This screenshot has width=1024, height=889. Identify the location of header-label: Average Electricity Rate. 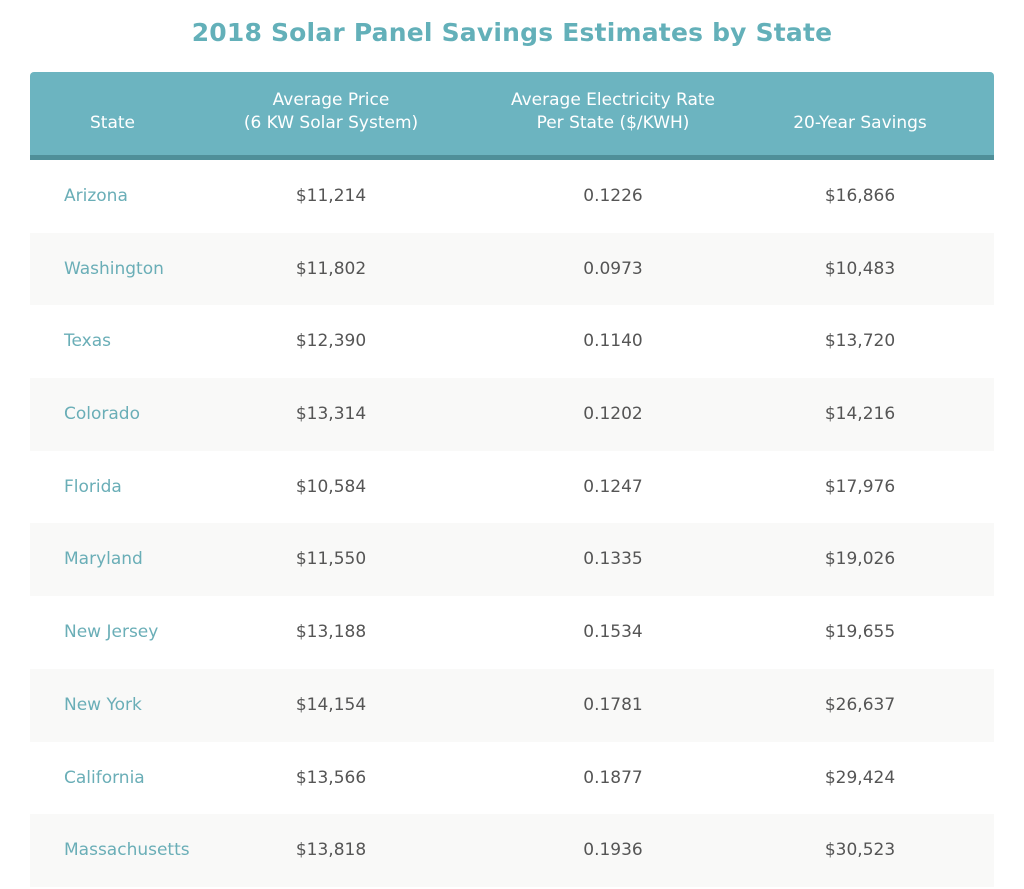
(613, 100).